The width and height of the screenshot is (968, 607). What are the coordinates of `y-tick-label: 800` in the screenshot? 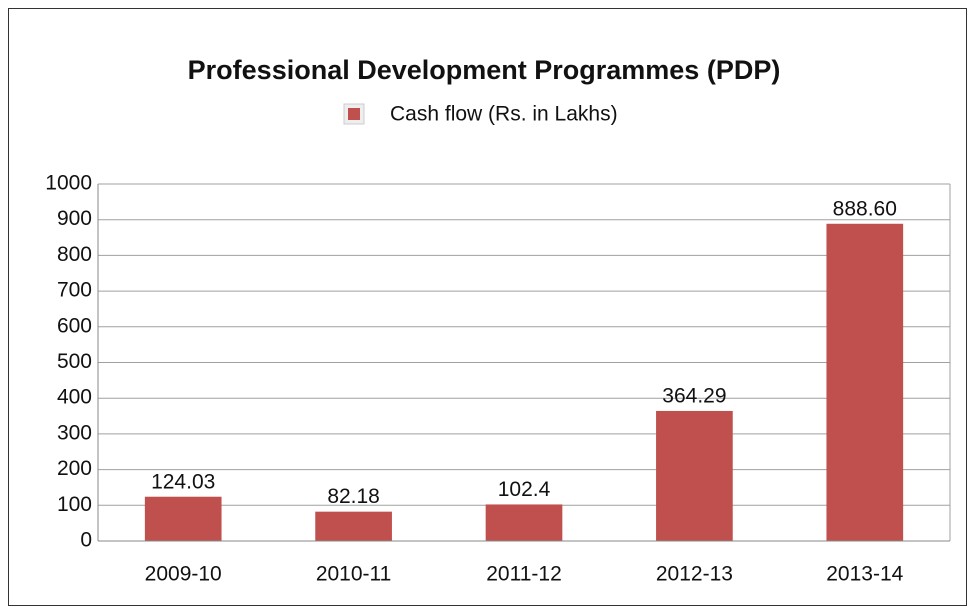 It's located at (74, 254).